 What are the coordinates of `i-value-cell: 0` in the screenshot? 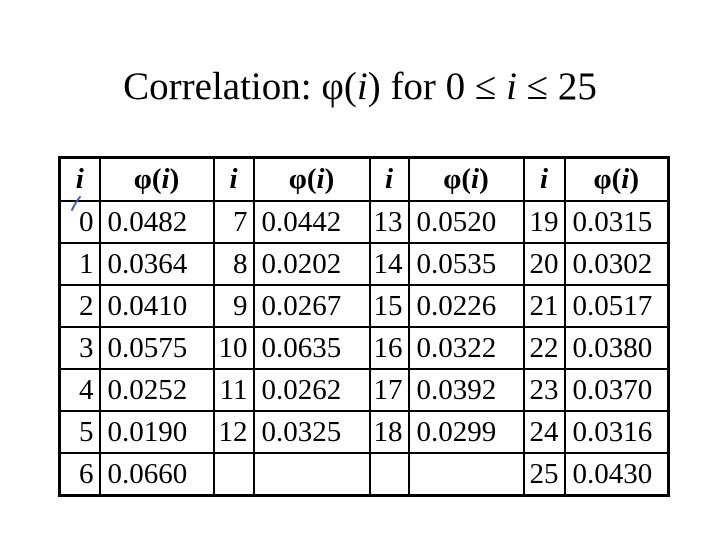 It's located at (79, 222).